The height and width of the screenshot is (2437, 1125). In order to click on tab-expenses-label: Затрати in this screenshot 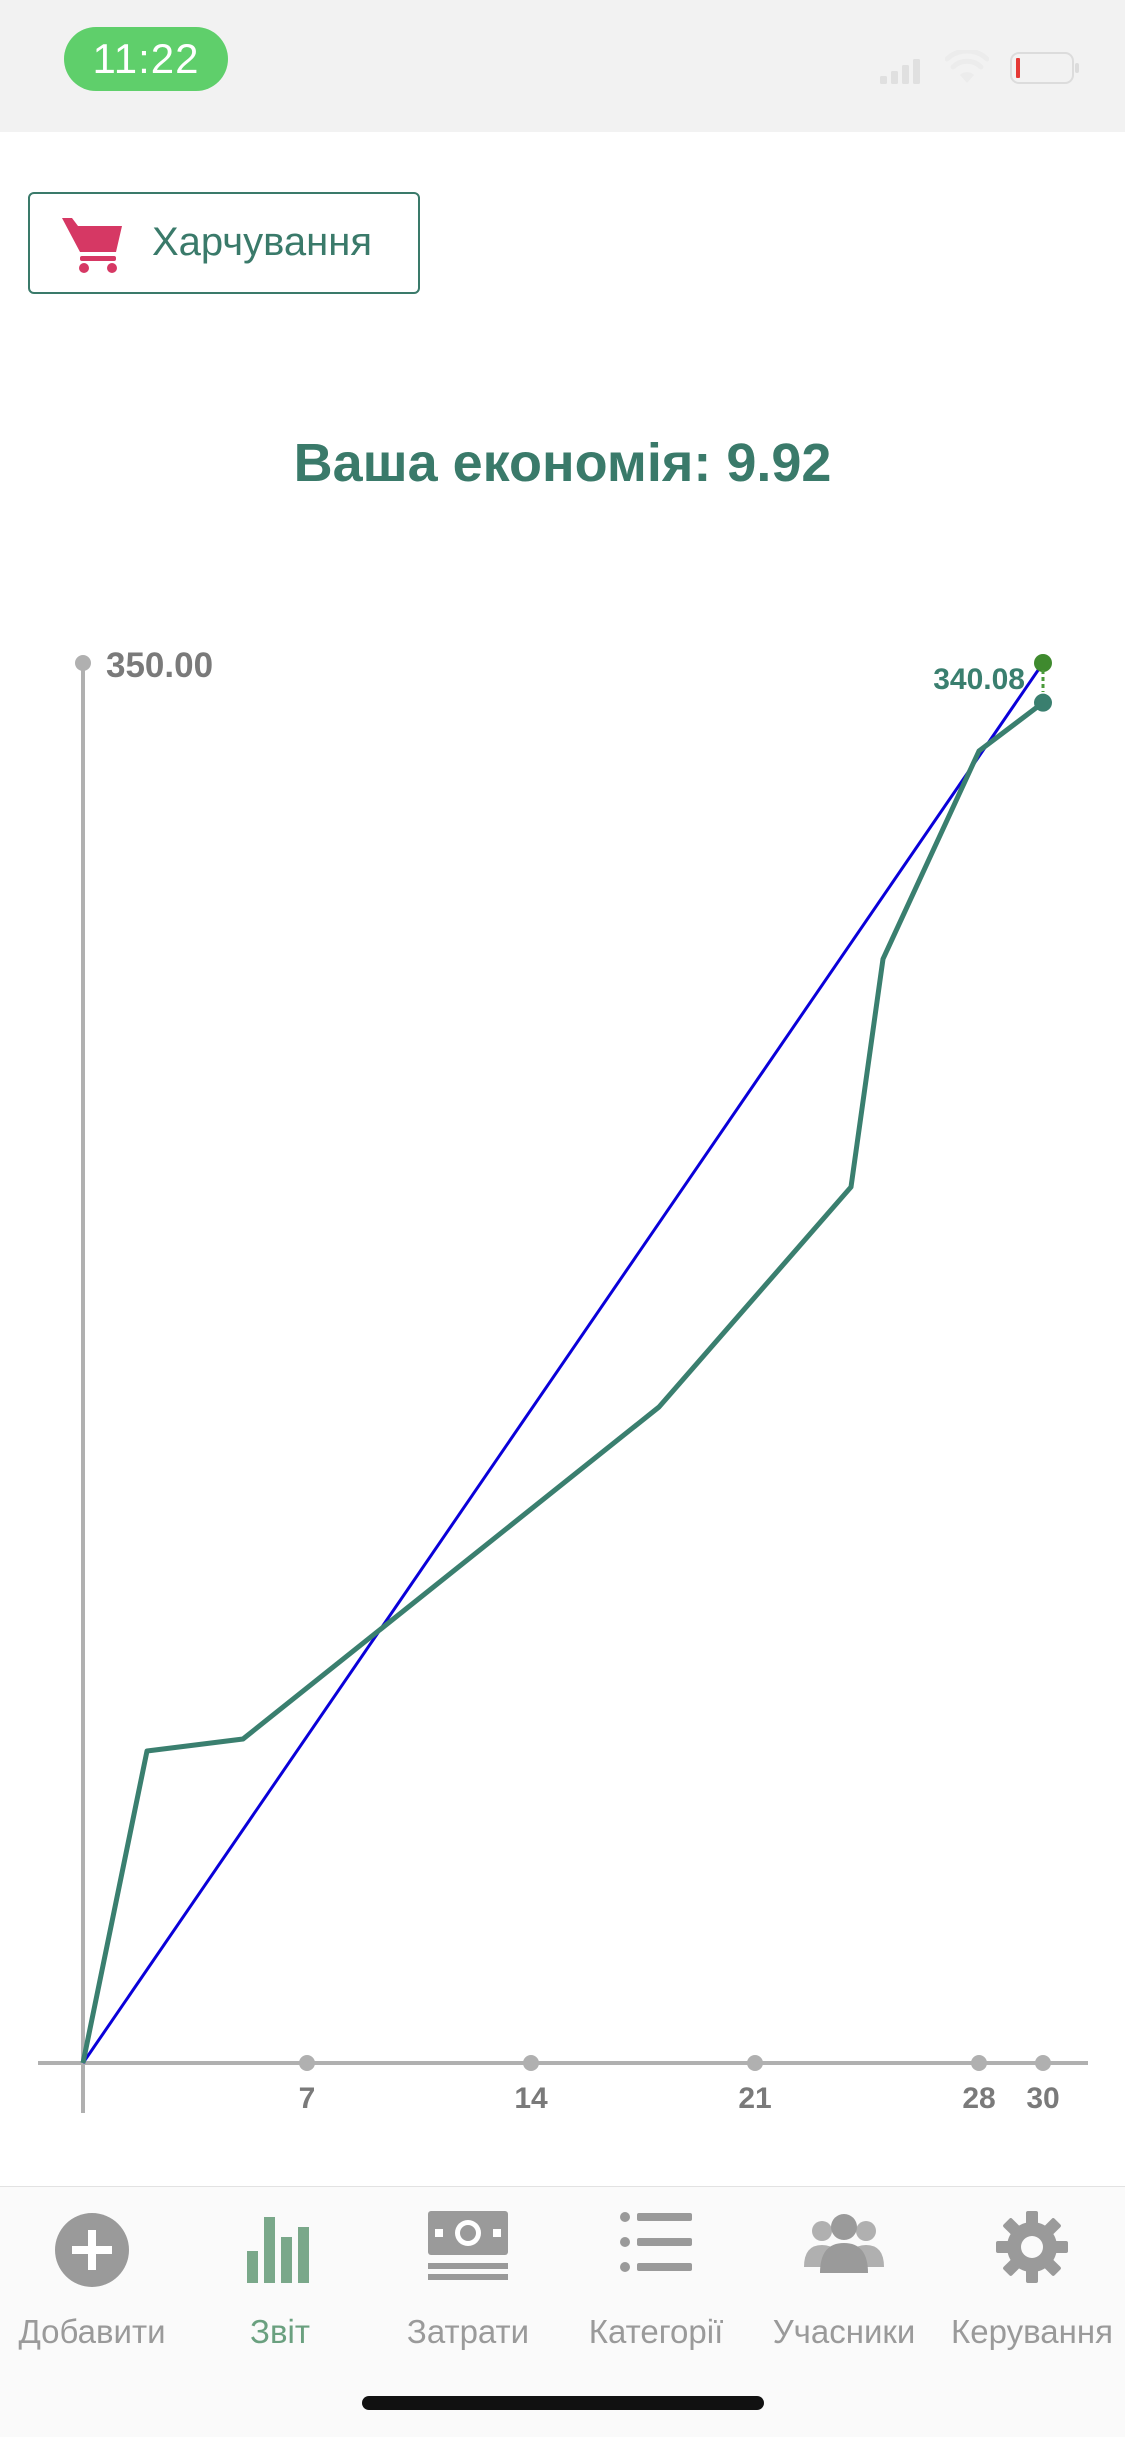, I will do `click(468, 2331)`.